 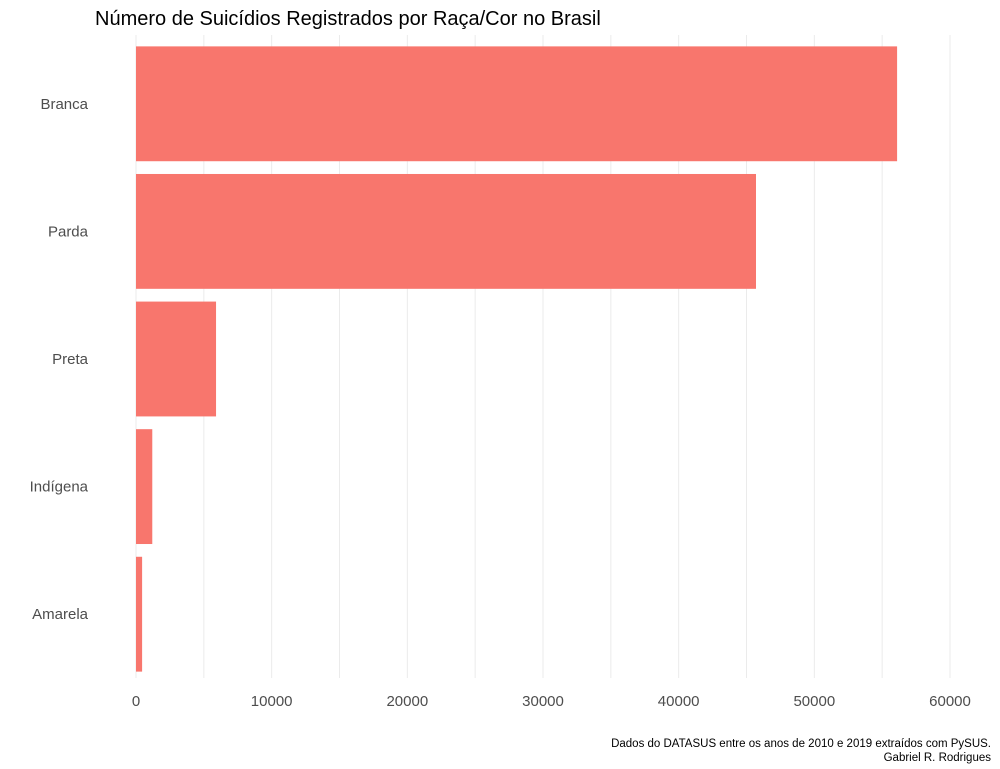 What do you see at coordinates (446, 231) in the screenshot?
I see `bar-parda` at bounding box center [446, 231].